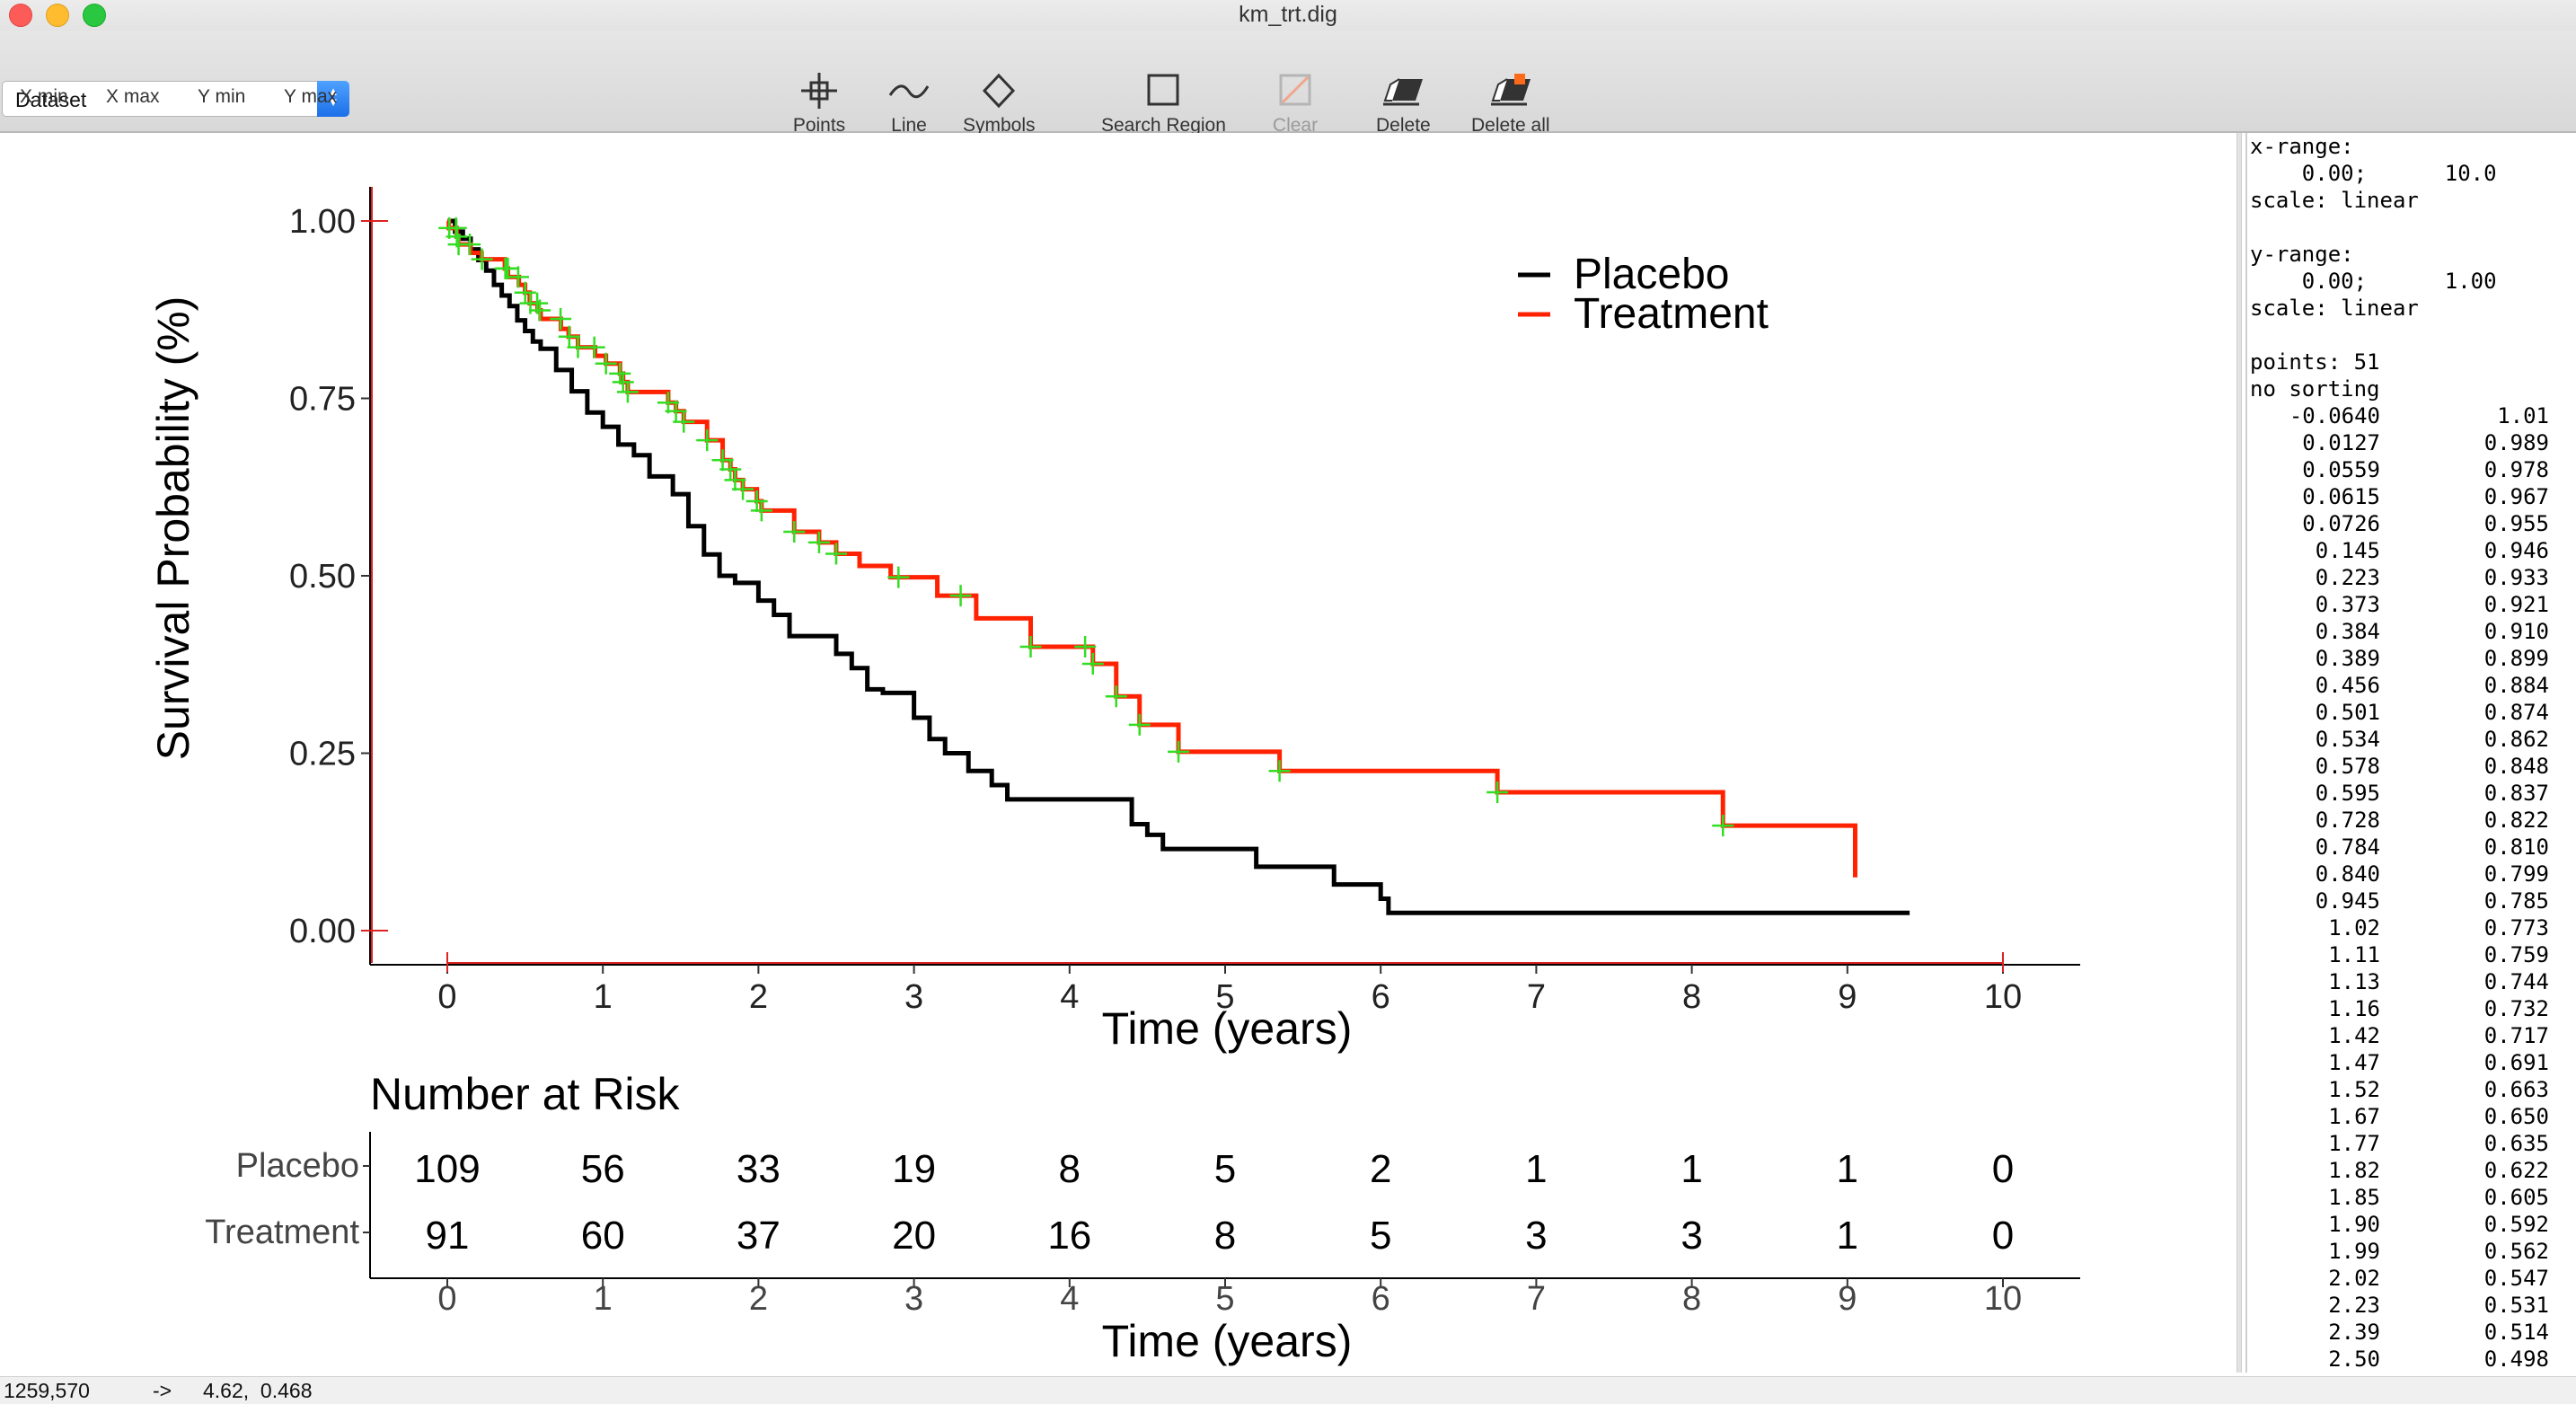 The width and height of the screenshot is (2576, 1404). I want to click on risk-x-tick-label: 4, so click(1069, 1299).